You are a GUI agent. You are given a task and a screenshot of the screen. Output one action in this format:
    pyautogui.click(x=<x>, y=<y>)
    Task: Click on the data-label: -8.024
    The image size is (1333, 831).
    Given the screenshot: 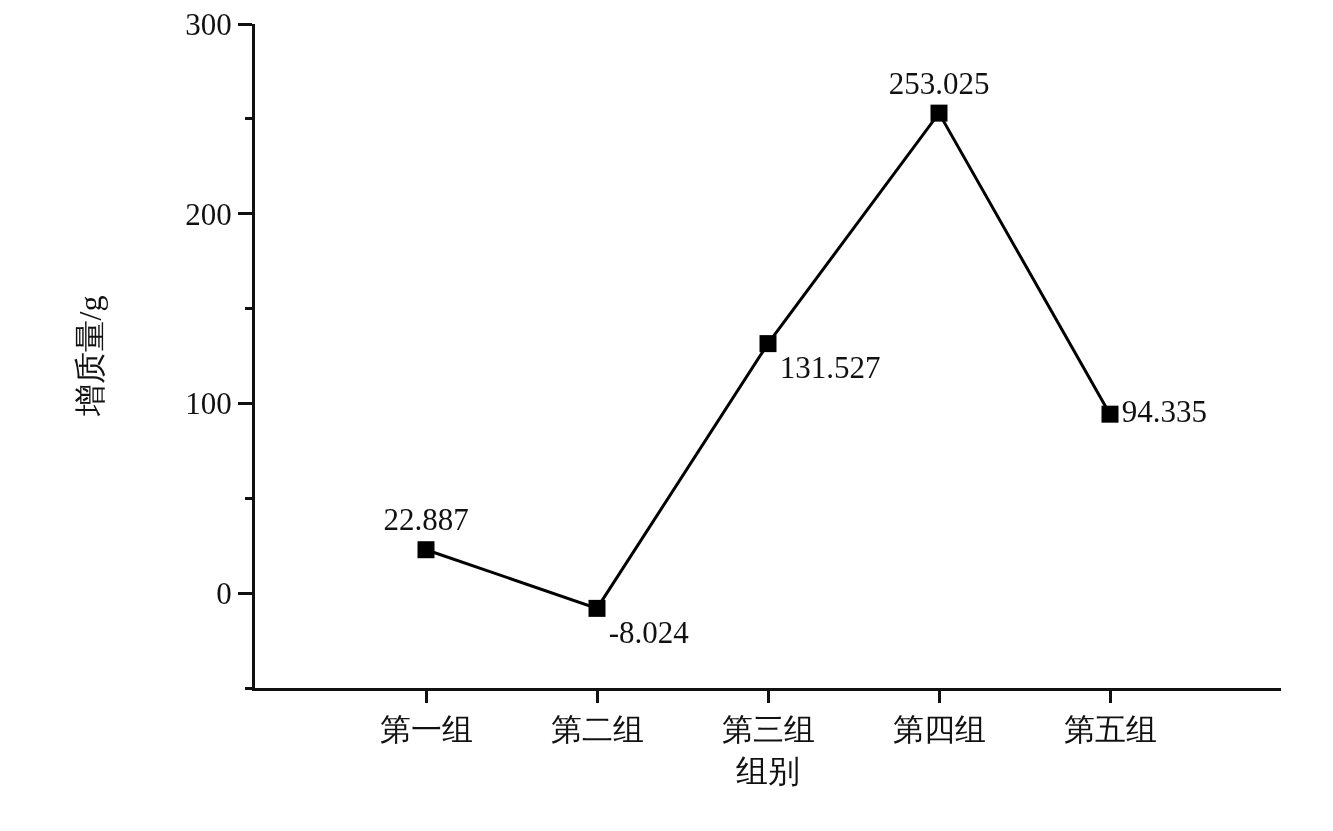 What is the action you would take?
    pyautogui.click(x=649, y=633)
    